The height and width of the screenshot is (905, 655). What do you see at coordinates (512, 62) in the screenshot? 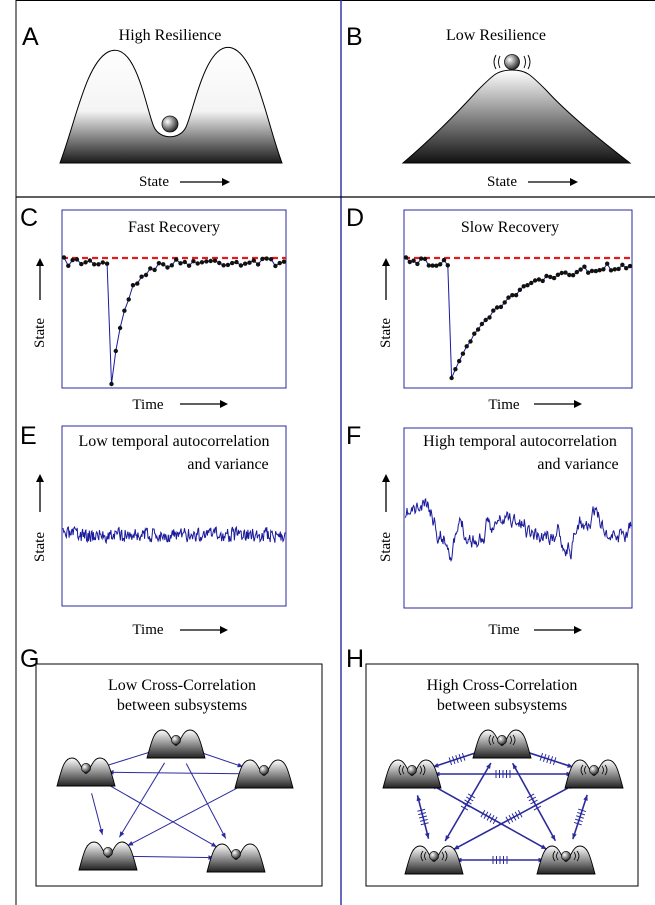
I see `ball-on-peak` at bounding box center [512, 62].